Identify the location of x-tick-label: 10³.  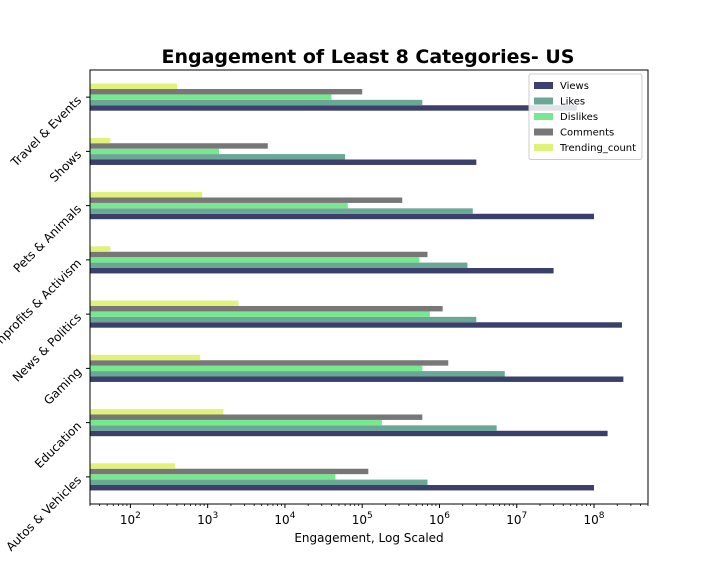
(207, 519).